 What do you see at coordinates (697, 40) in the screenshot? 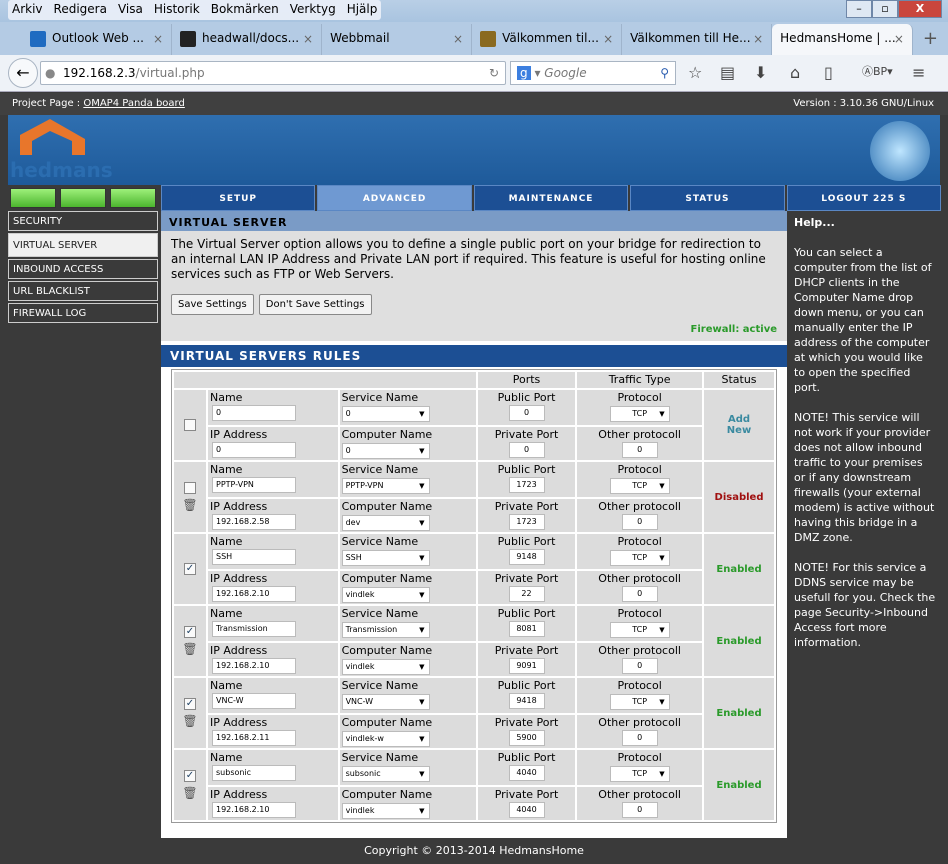
I see `browser-tab: Välkommen till He... ×` at bounding box center [697, 40].